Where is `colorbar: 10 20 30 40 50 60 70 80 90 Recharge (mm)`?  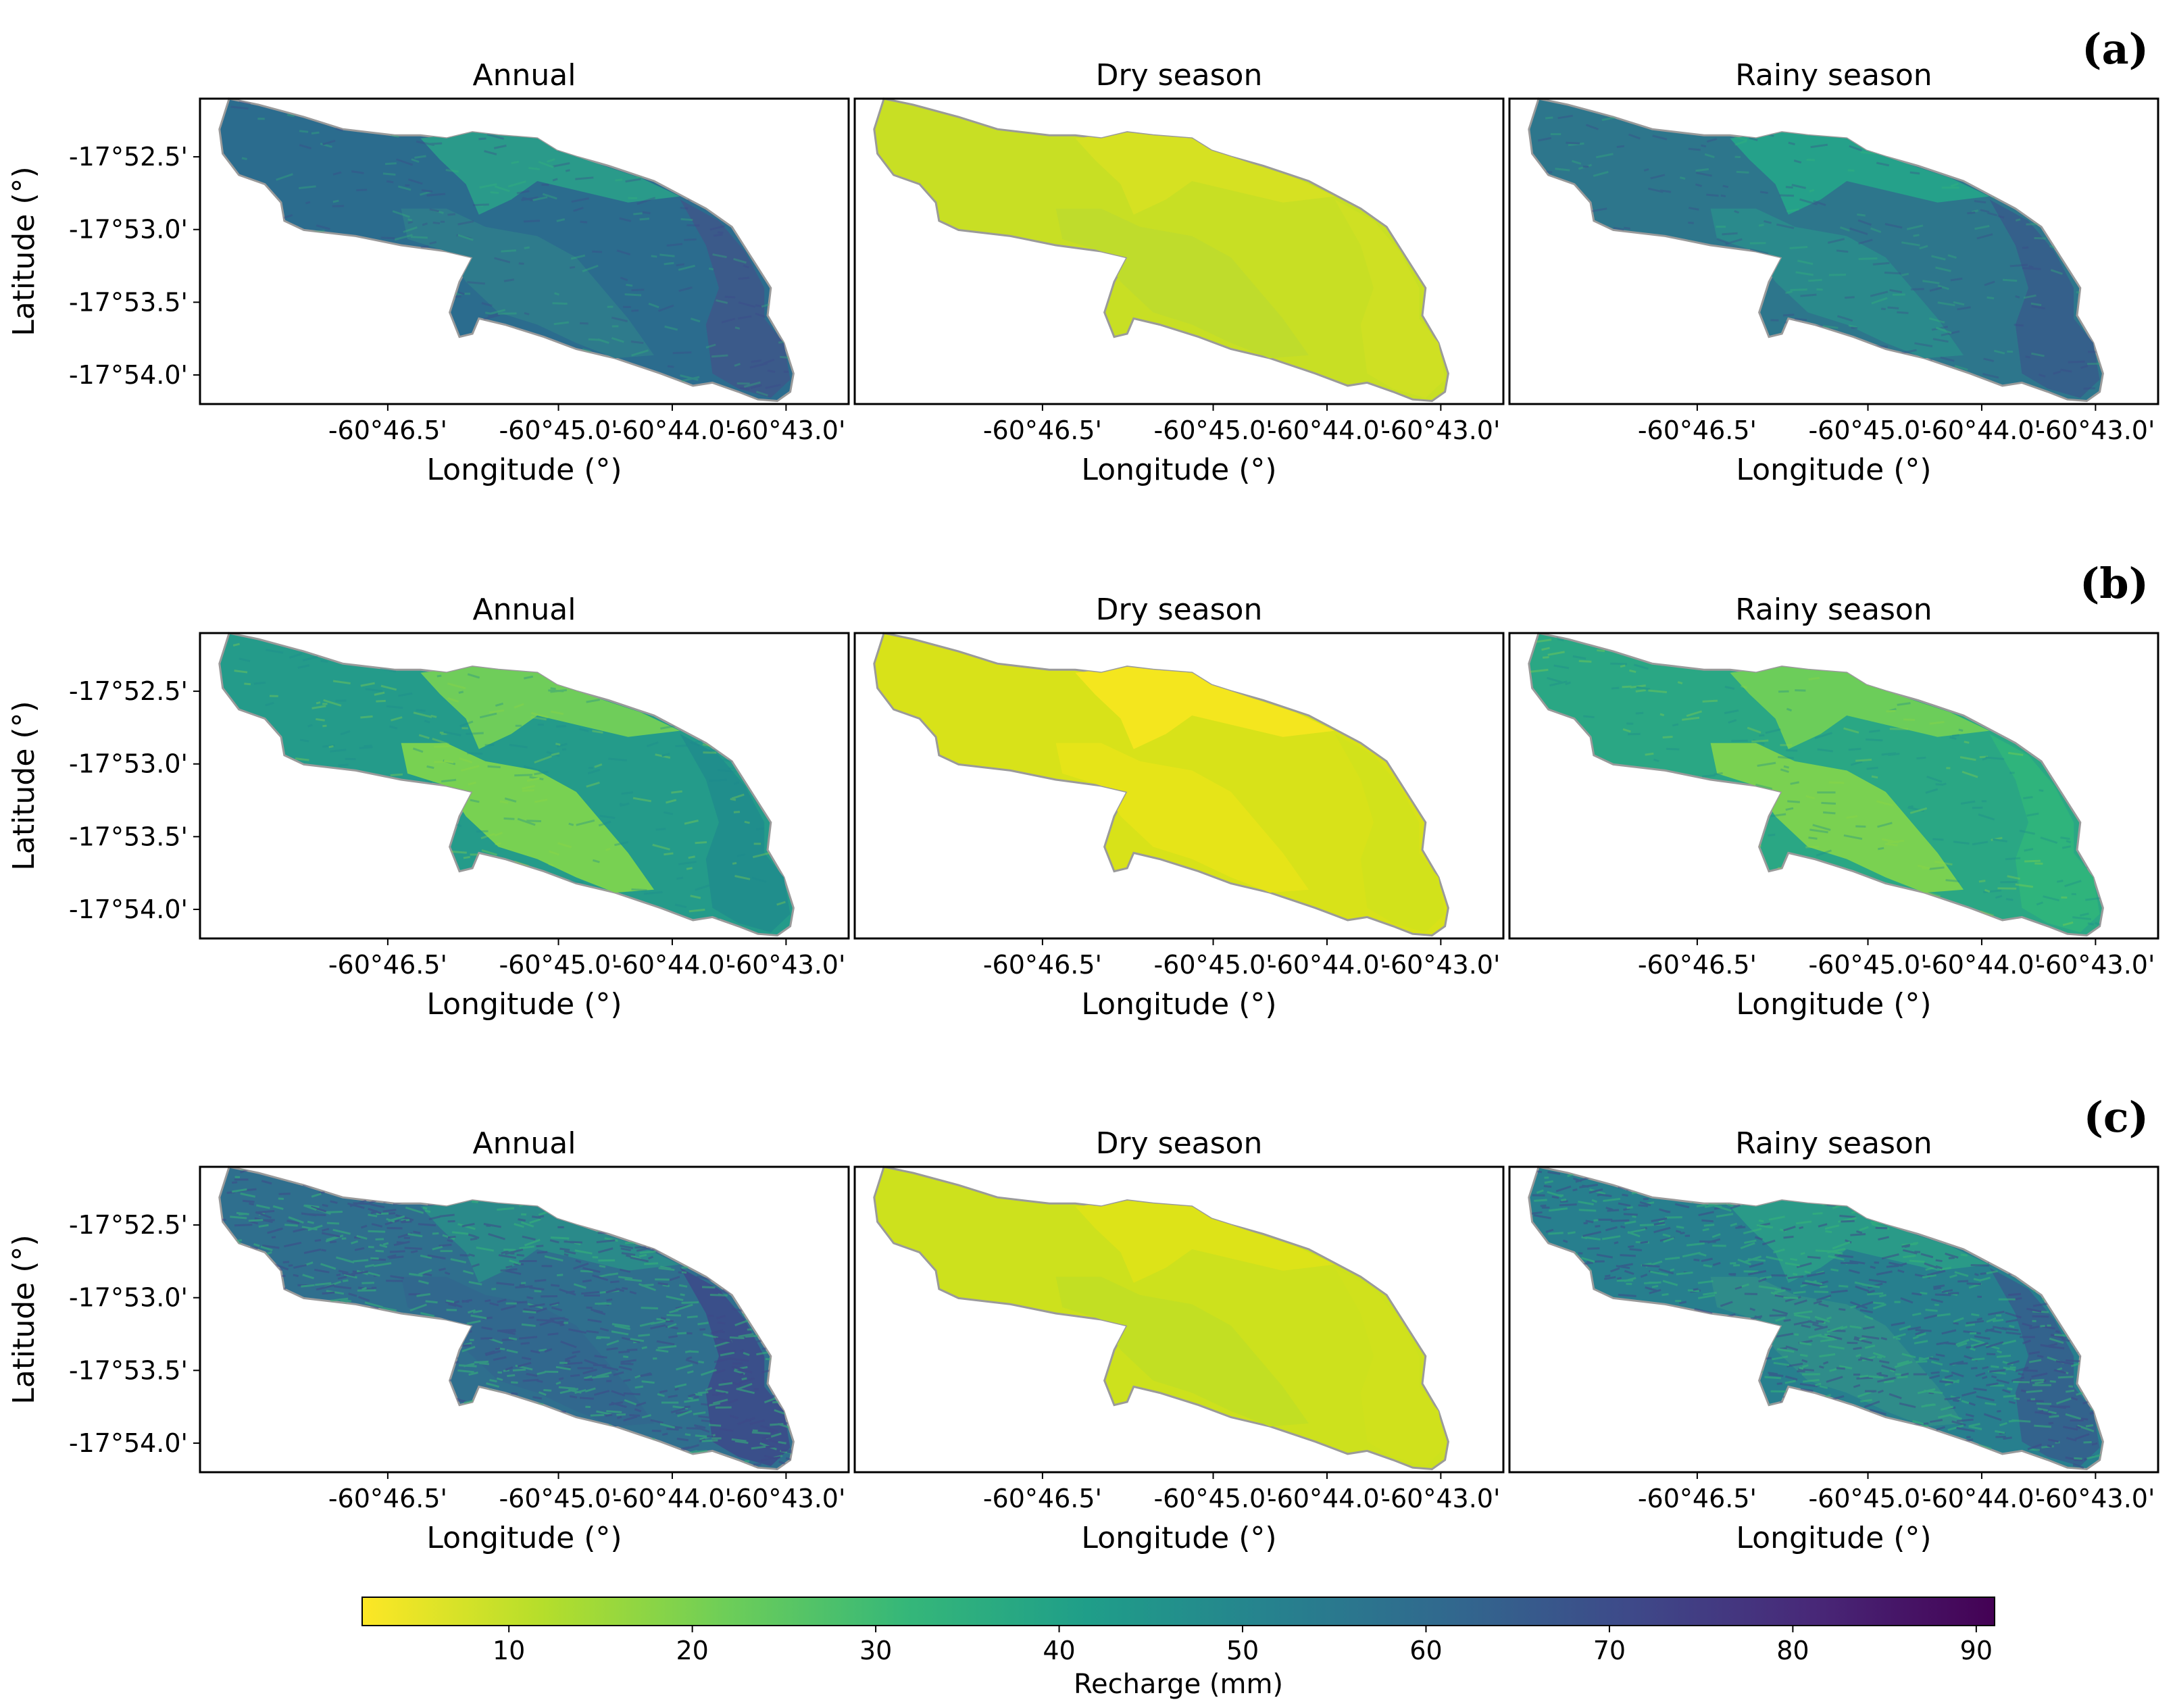
colorbar: 10 20 30 40 50 60 70 80 90 Recharge (mm) is located at coordinates (1178, 1649).